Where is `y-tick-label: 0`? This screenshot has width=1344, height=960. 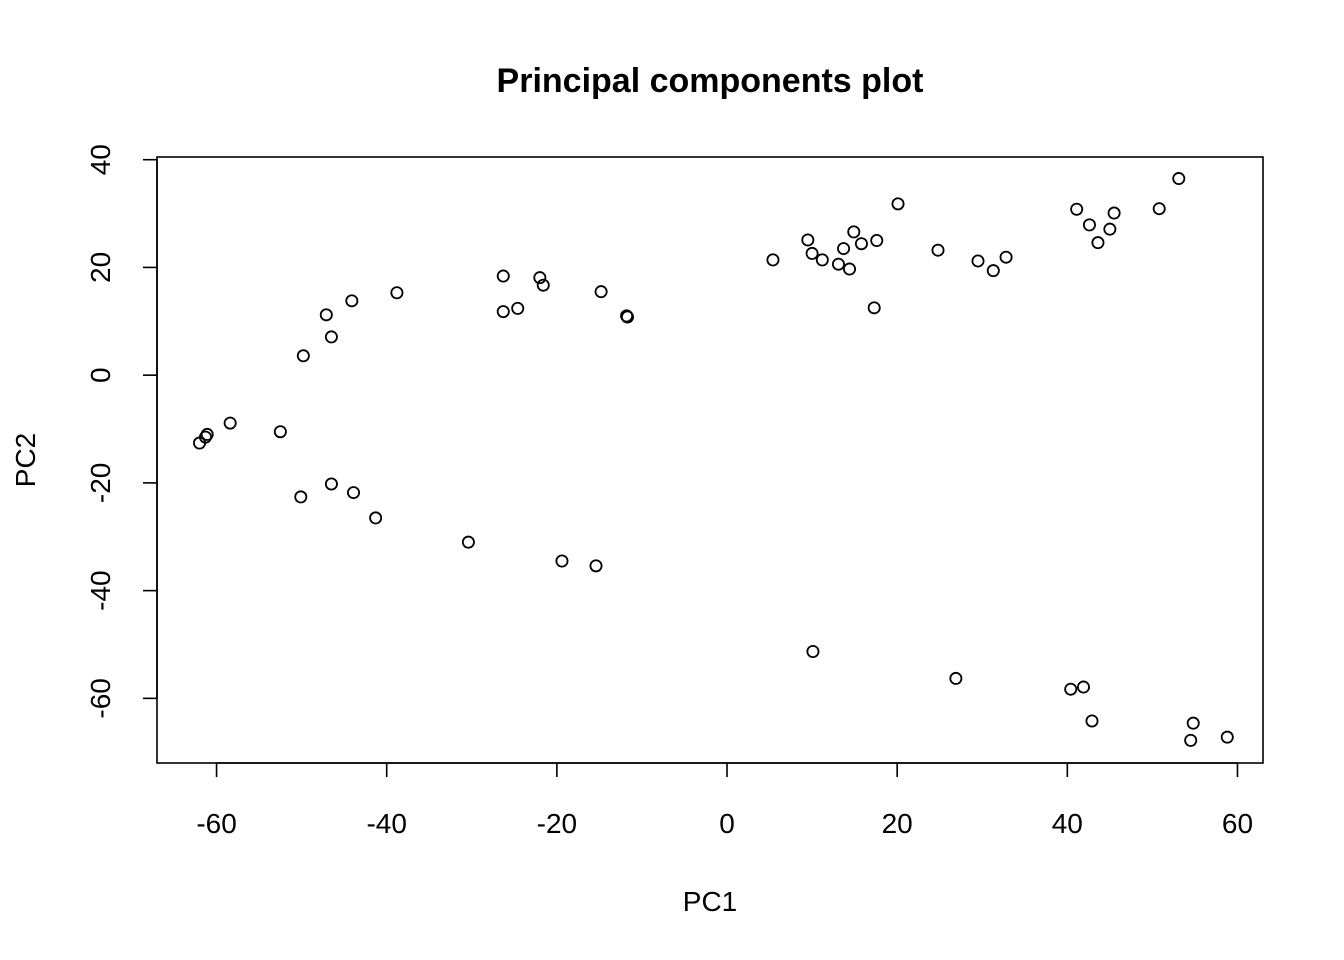
y-tick-label: 0 is located at coordinates (100, 375).